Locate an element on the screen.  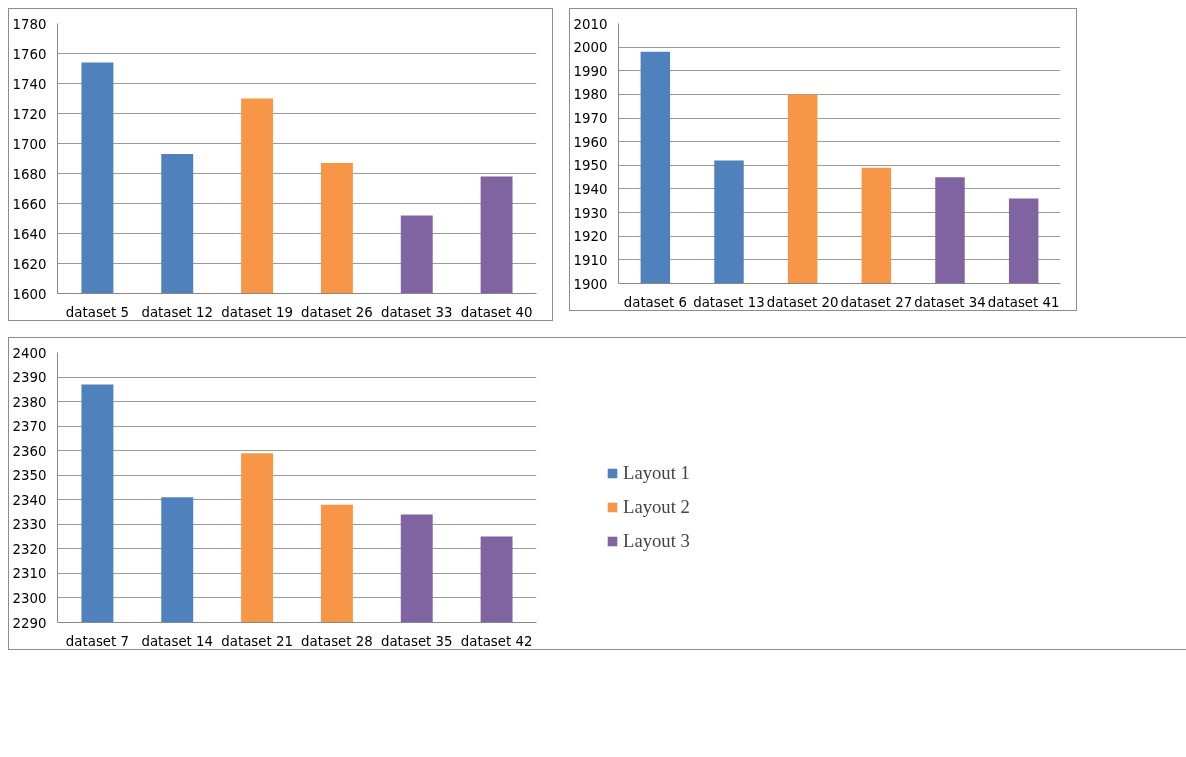
x-tick-label: dataset 28 is located at coordinates (337, 641).